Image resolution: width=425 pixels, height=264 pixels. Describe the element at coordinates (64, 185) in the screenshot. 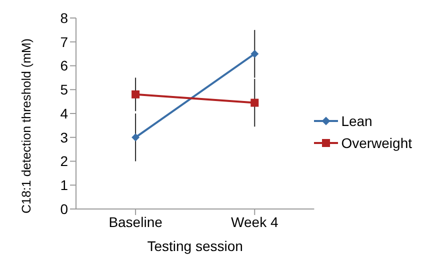

I see `y-tick-label: 1` at that location.